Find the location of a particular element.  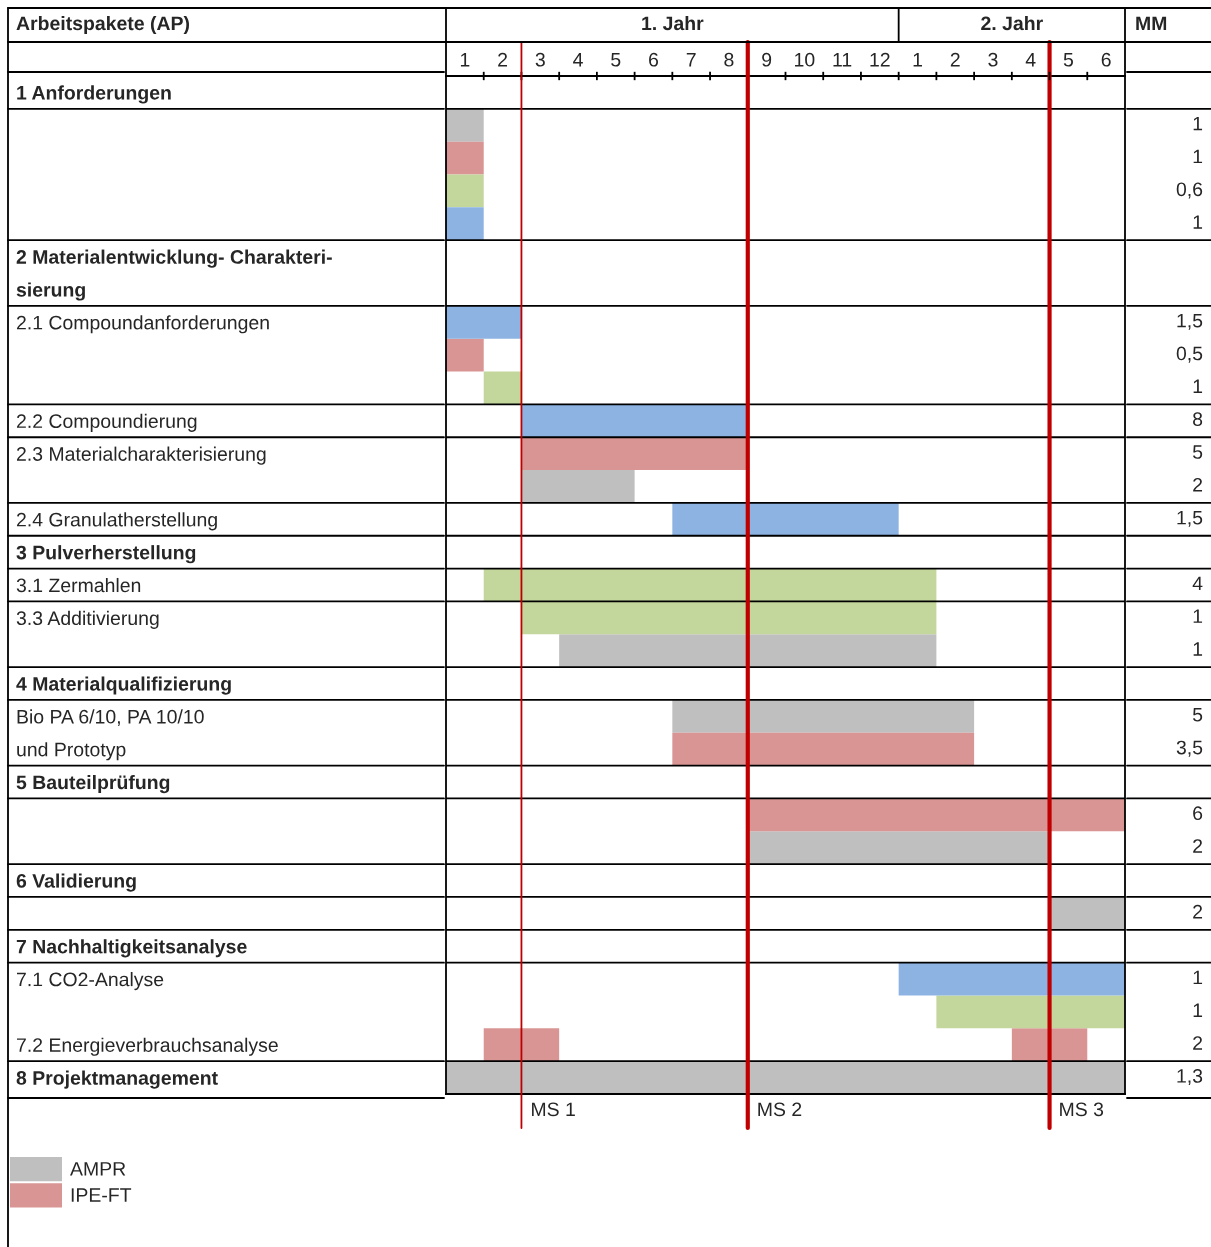

y-tick-label: 8 Projektmanagement is located at coordinates (117, 1079).